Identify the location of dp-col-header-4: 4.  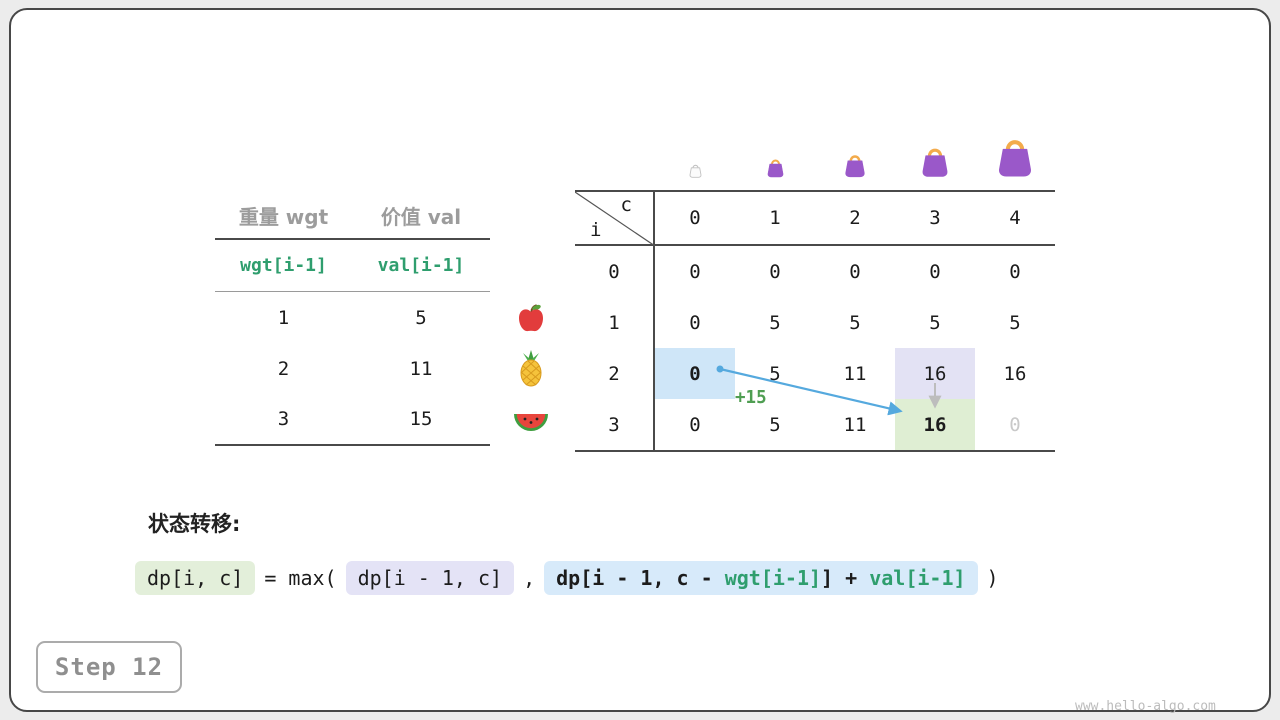
(1015, 219).